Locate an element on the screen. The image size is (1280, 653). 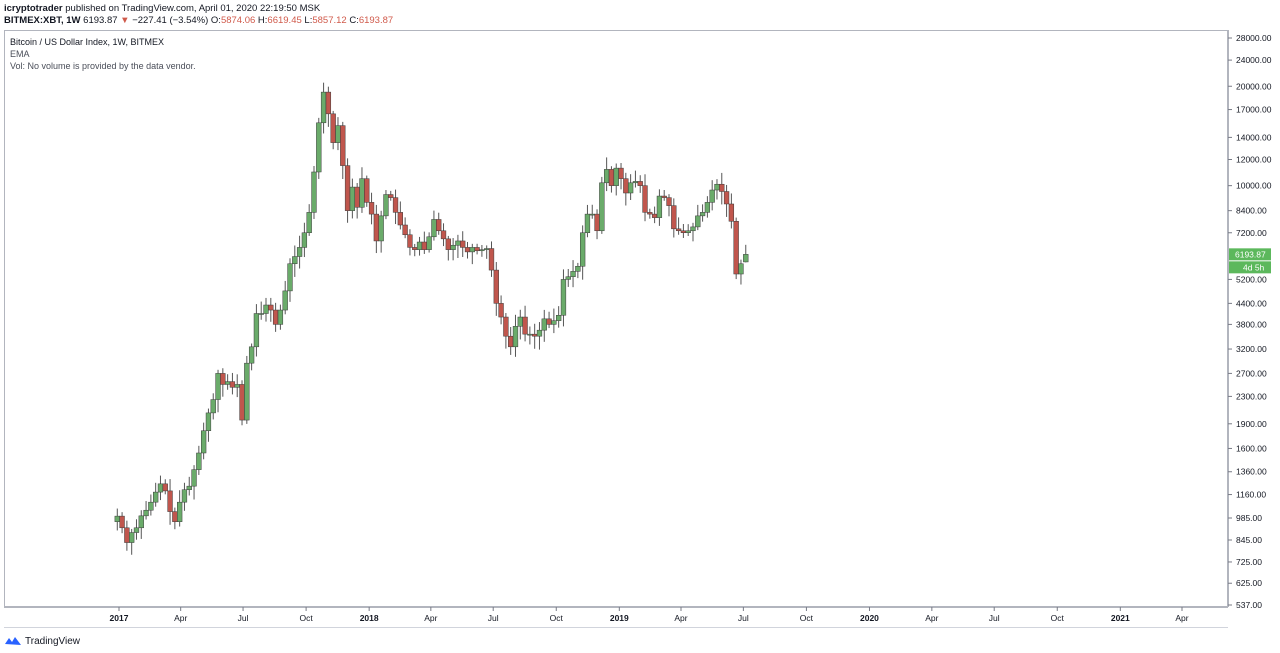
y-tick-label: 3200.00 is located at coordinates (1251, 349).